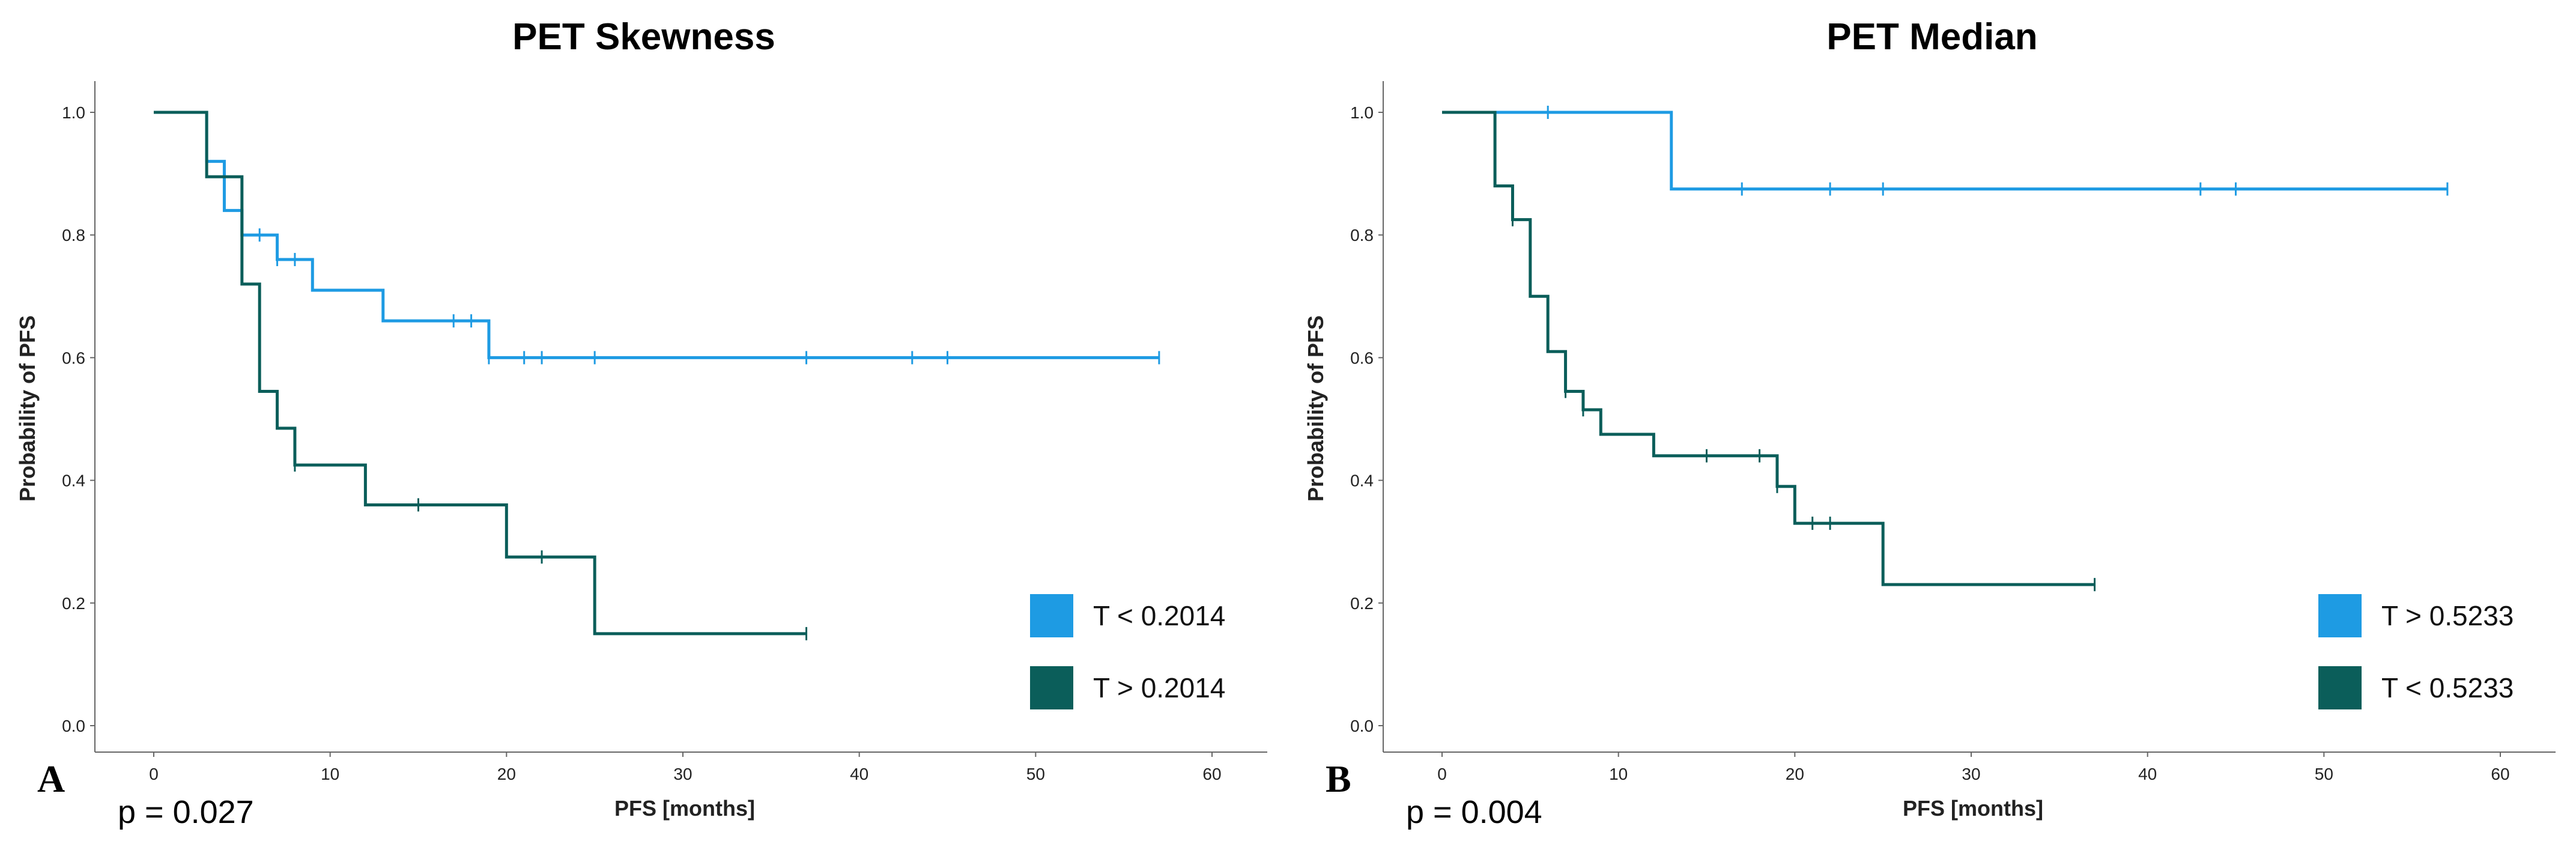 Image resolution: width=2576 pixels, height=844 pixels. I want to click on legend: T > 0.5233 T < 0.5233, so click(2416, 651).